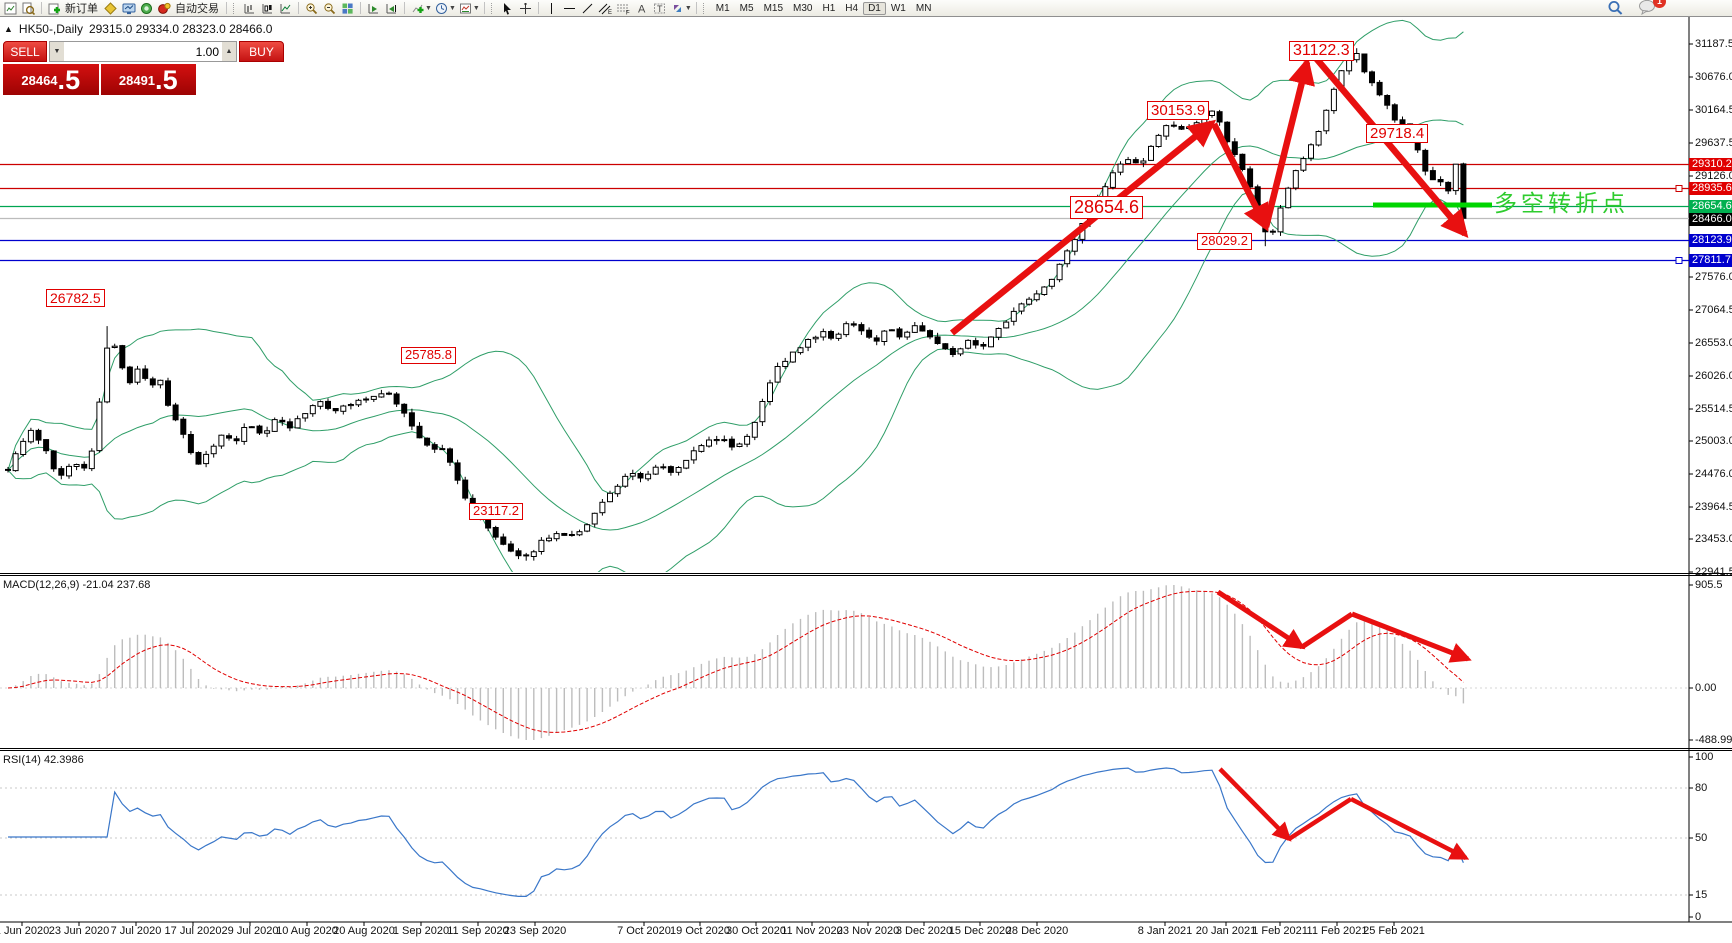  What do you see at coordinates (1397, 134) in the screenshot?
I see `price-annotation-box: 29718.4` at bounding box center [1397, 134].